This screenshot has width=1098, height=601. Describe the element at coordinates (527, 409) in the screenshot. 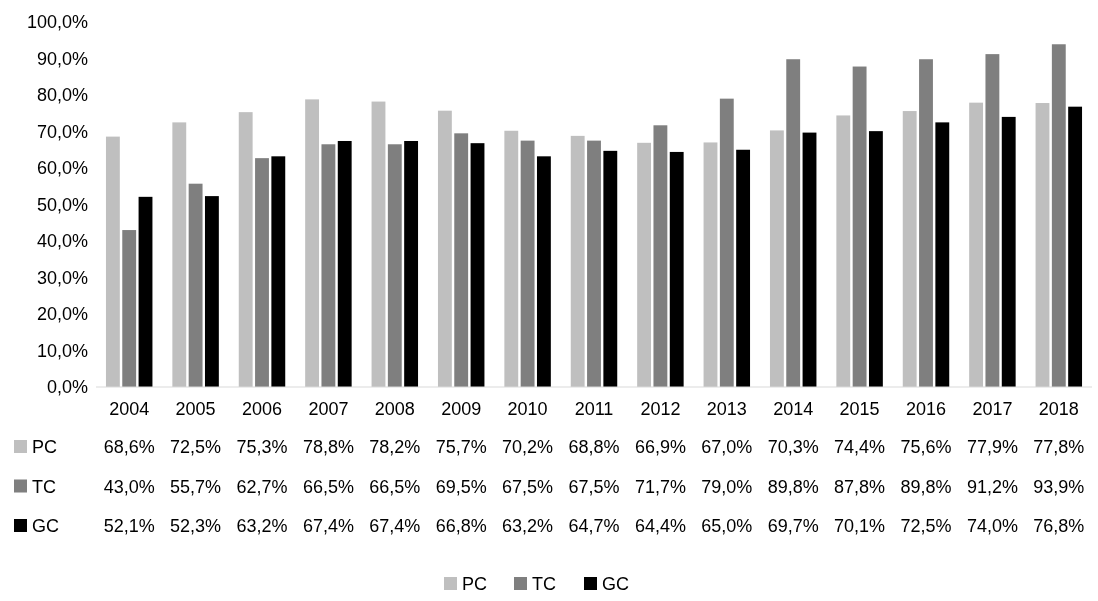

I see `x-tick-label: 2010` at that location.